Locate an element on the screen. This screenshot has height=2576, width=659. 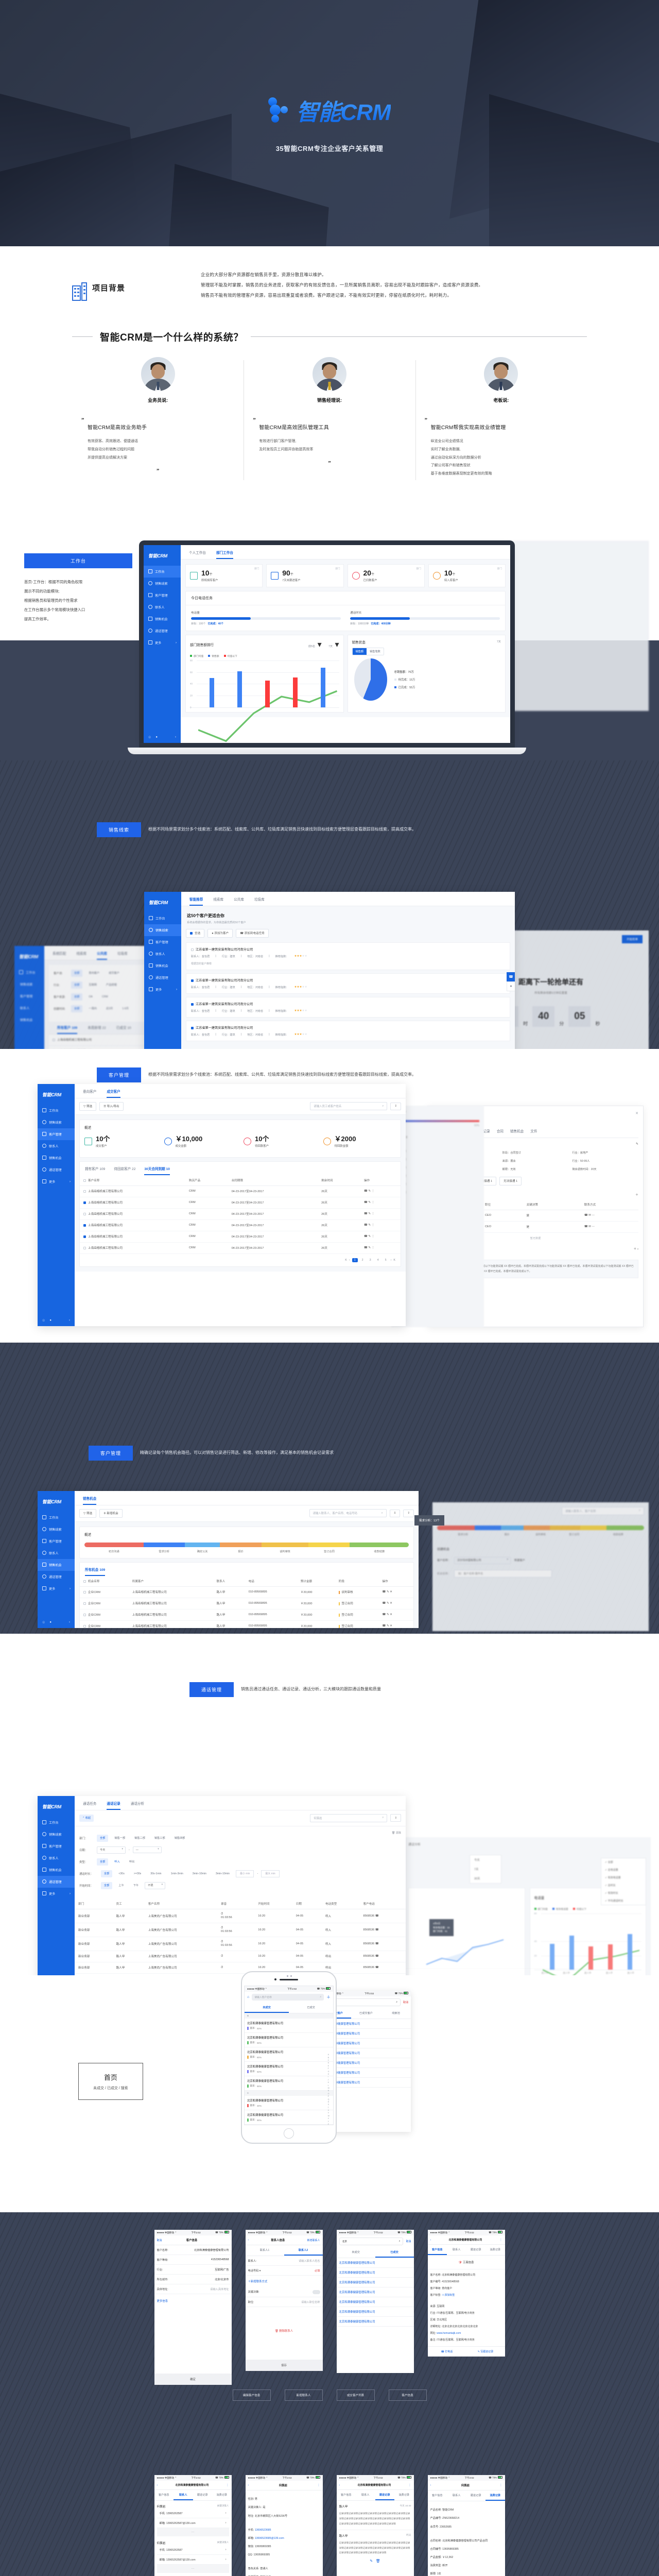
grab-button: 开始抢单 is located at coordinates (632, 939).